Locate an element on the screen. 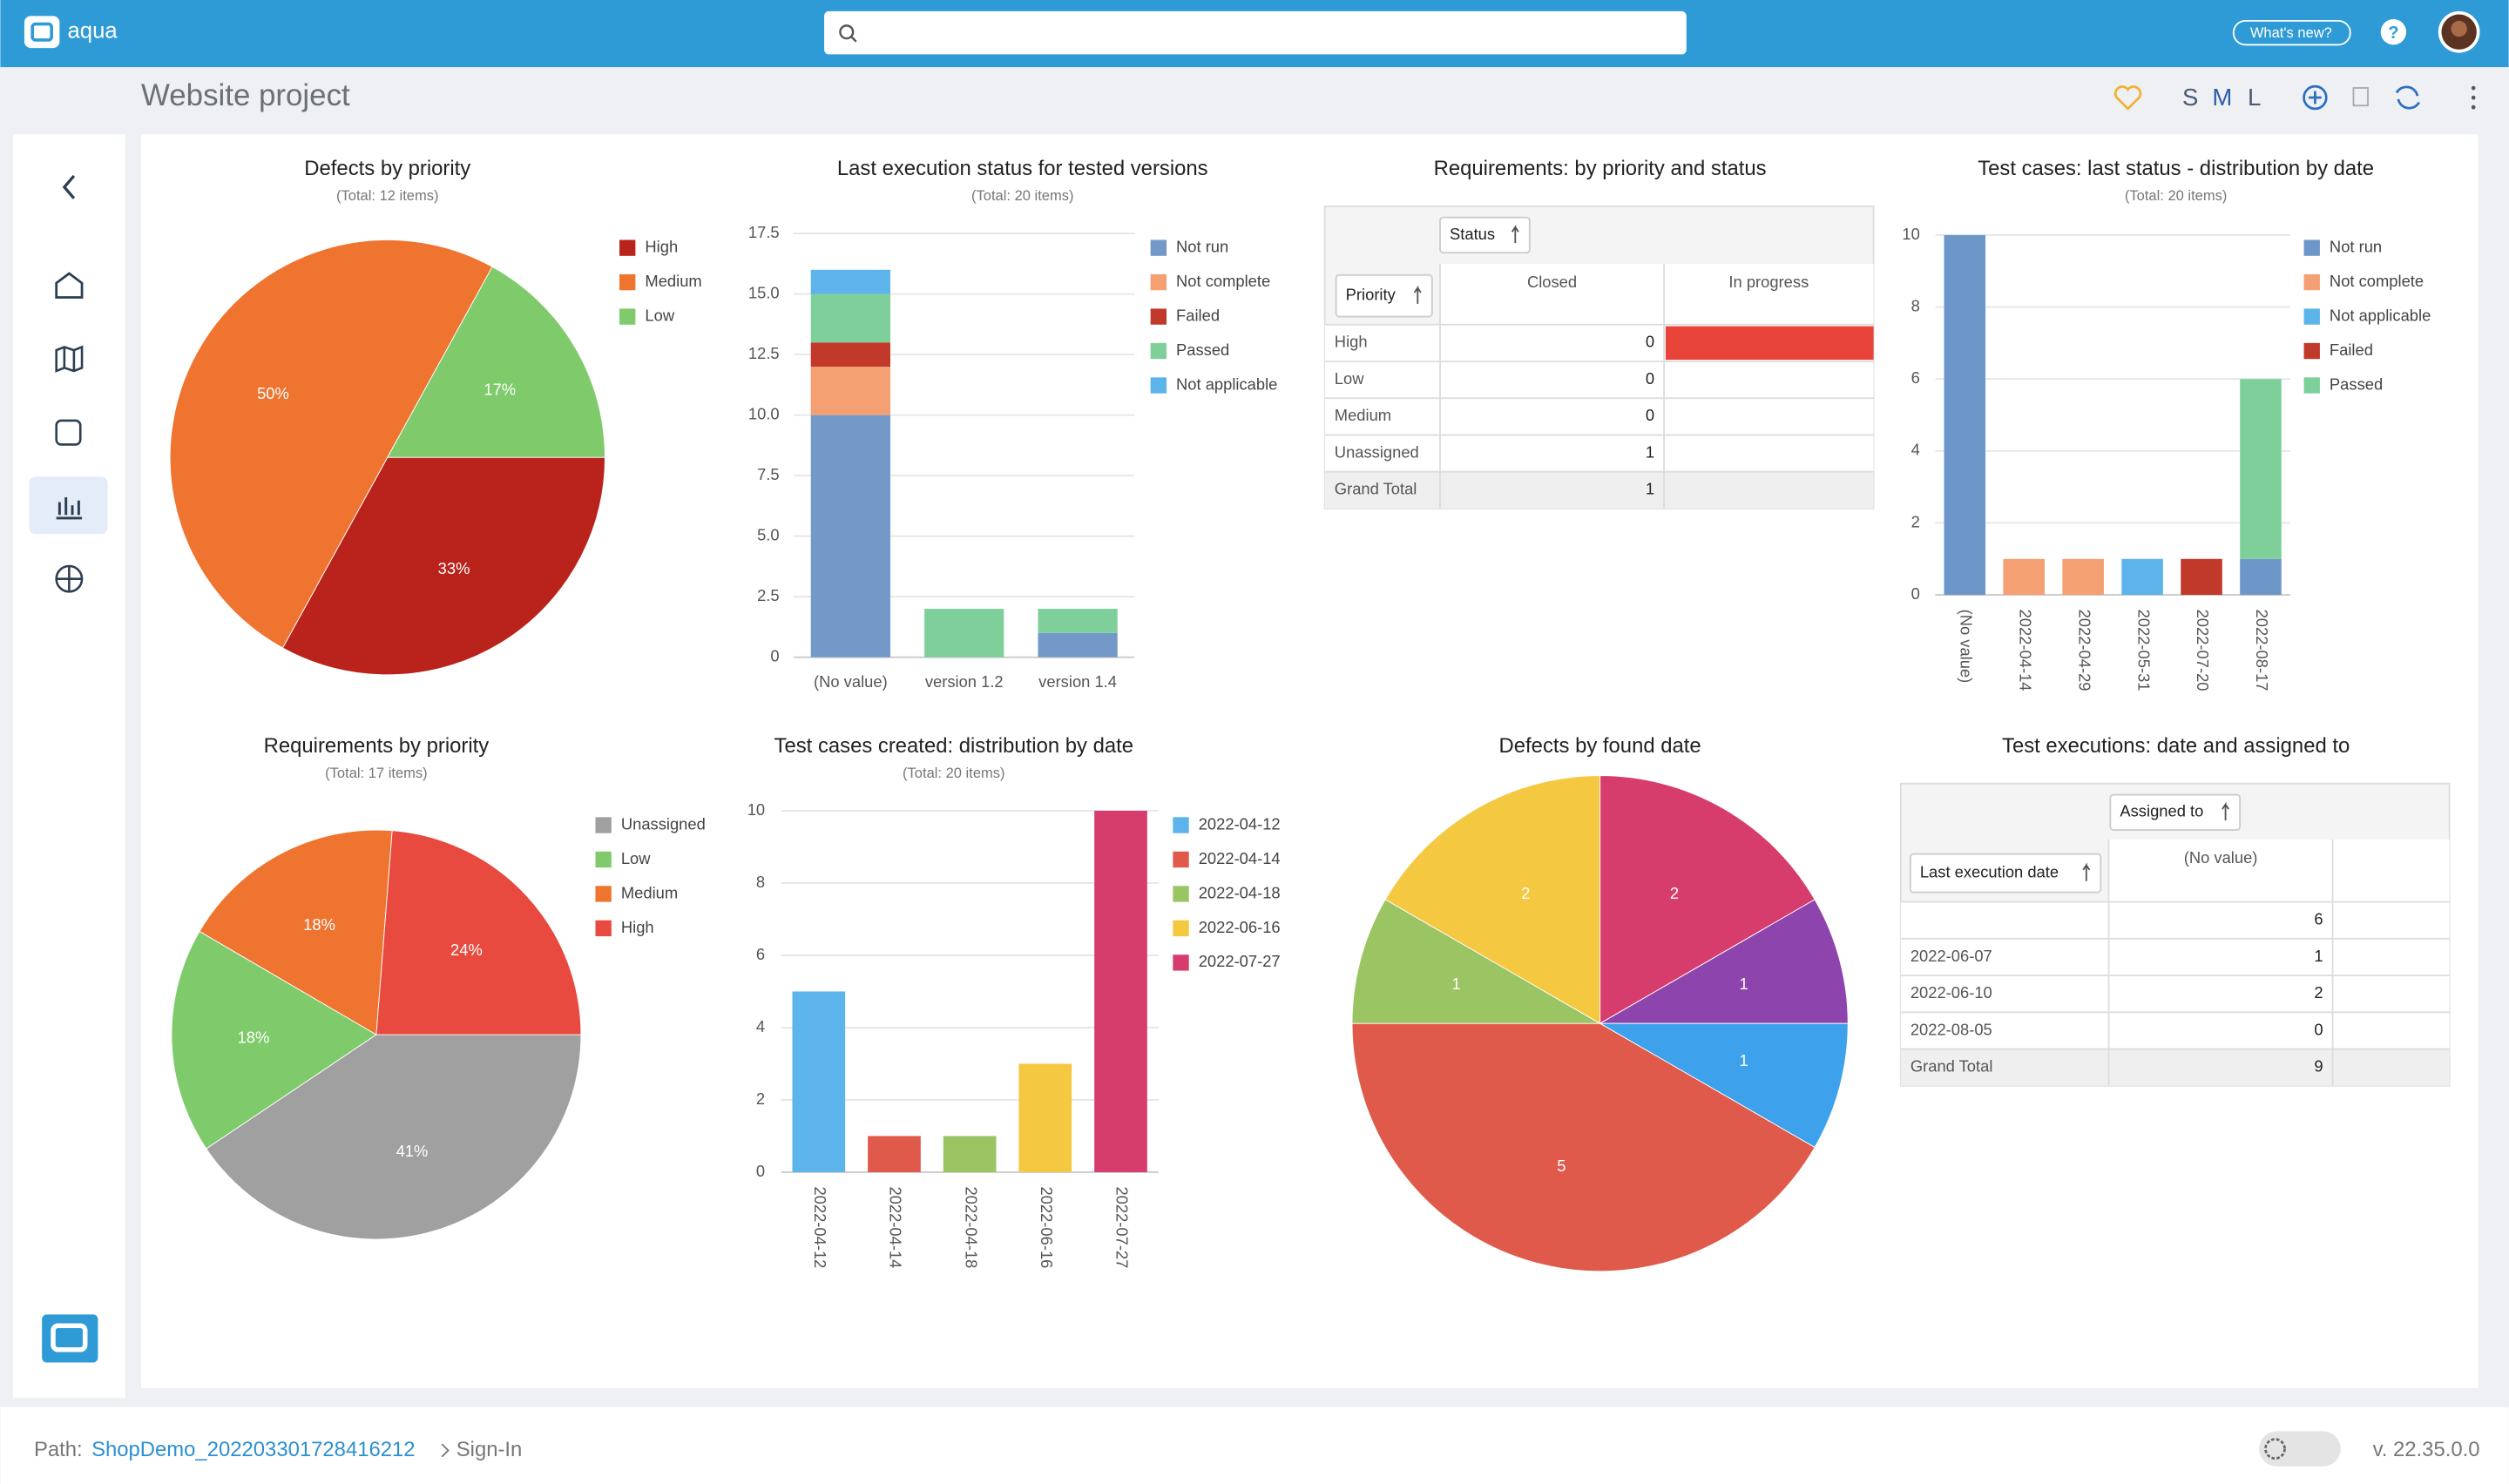  row-label: Low is located at coordinates (1349, 378).